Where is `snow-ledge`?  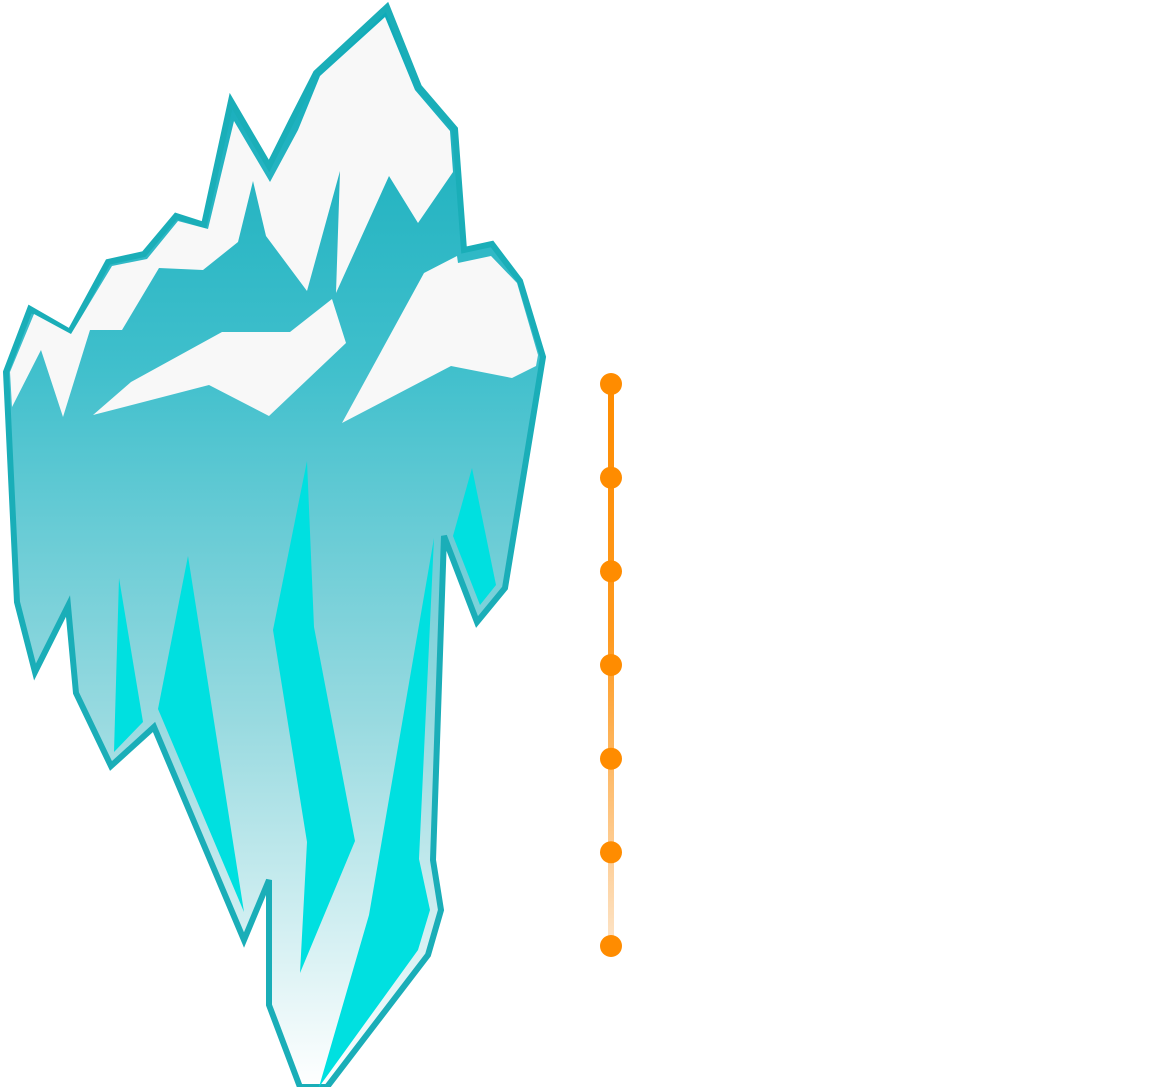 snow-ledge is located at coordinates (219, 357).